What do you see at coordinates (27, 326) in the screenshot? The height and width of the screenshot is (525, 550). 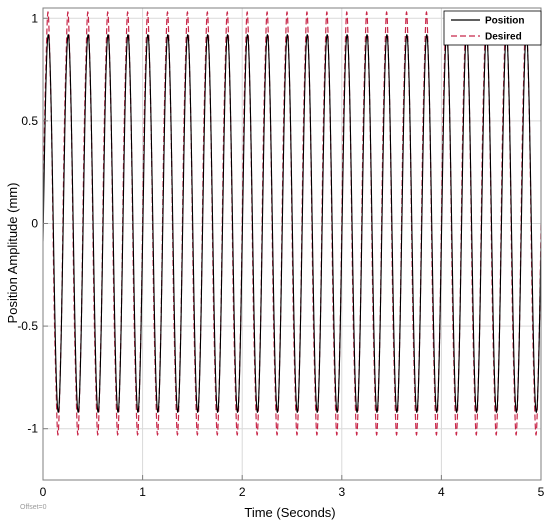 I see `y-tick-label: -0.5` at bounding box center [27, 326].